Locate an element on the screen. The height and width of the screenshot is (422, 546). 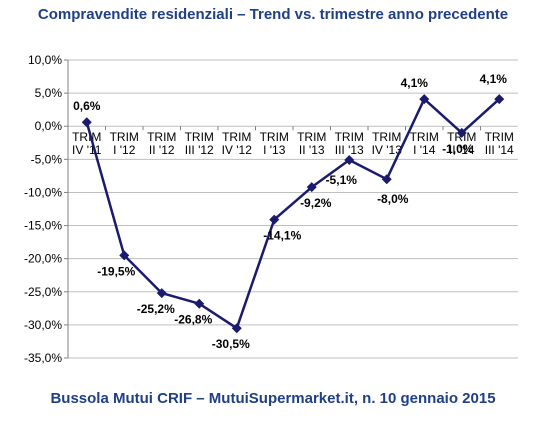
y-tick-label: -5,0% is located at coordinates (47, 159).